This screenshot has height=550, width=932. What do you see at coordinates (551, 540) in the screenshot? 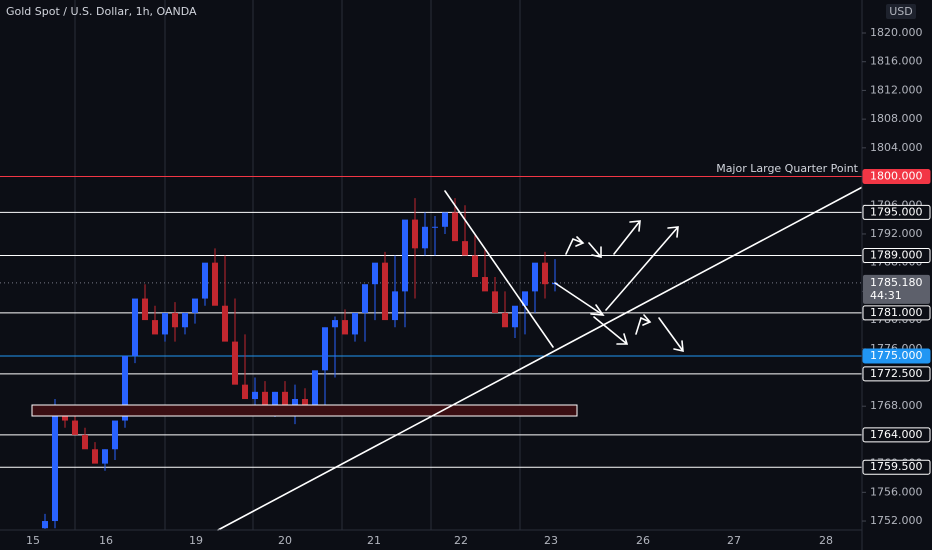
I see `x-tick-label: 23` at bounding box center [551, 540].